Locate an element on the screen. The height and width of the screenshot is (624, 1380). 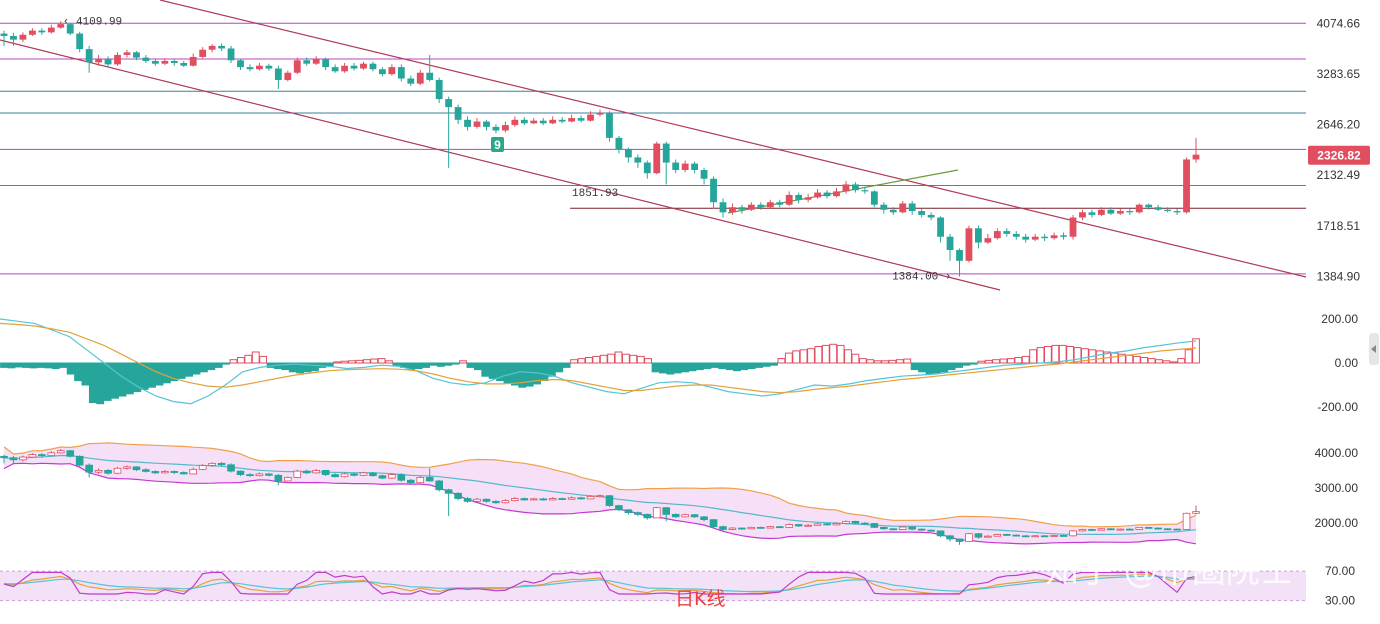
y-tick-label: 30.00 is located at coordinates (1340, 601).